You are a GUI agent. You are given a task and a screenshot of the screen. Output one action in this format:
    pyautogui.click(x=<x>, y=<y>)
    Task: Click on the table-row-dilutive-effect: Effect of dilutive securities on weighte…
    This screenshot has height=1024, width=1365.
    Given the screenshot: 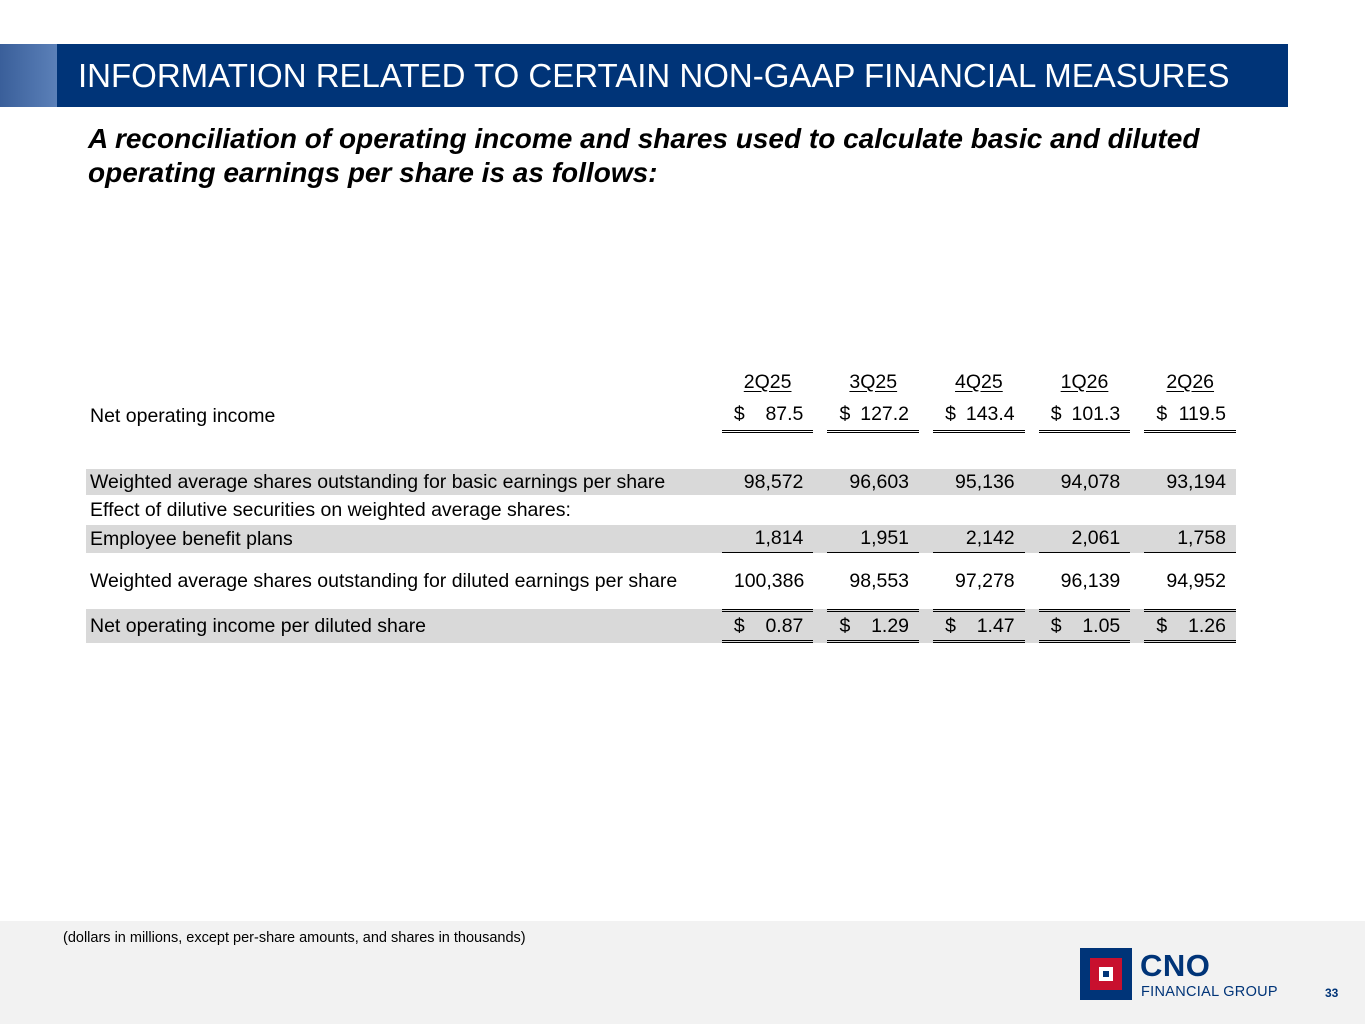 What is the action you would take?
    pyautogui.click(x=661, y=510)
    